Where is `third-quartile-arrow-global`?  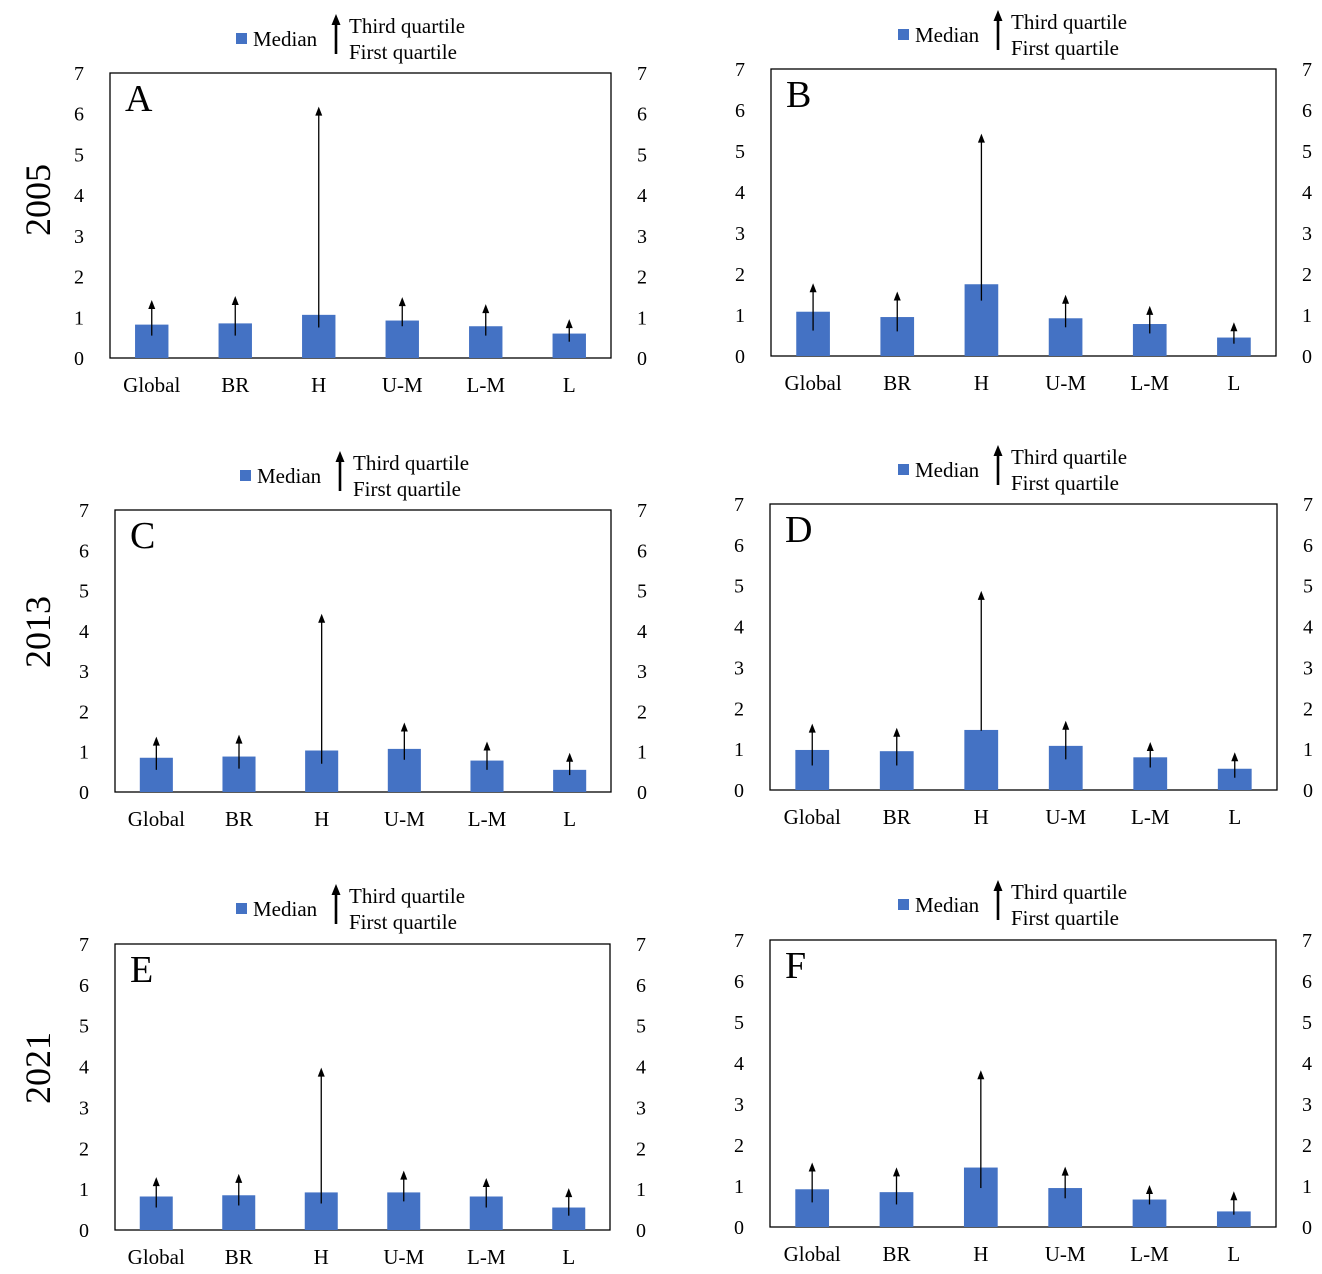
third-quartile-arrow-global is located at coordinates (156, 741).